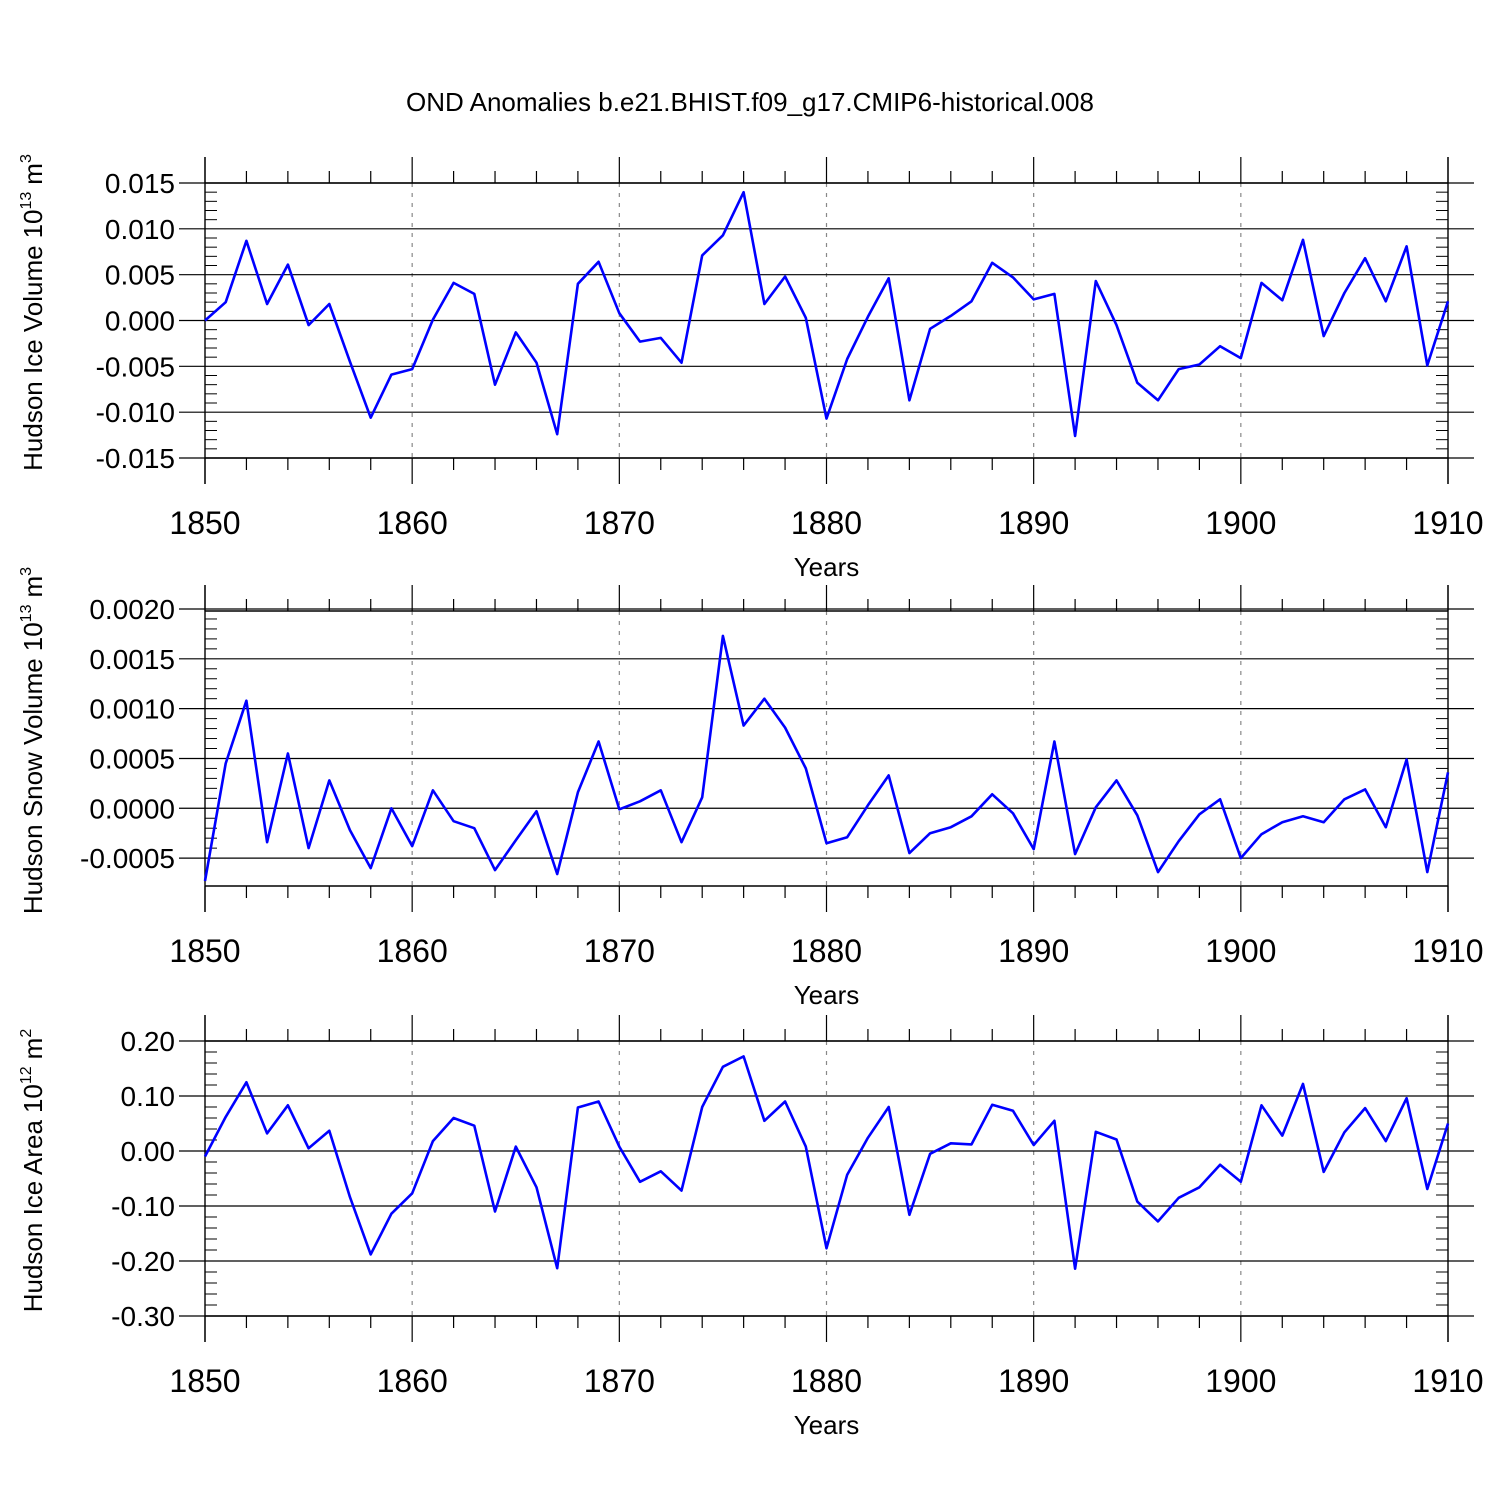  Describe the element at coordinates (140, 183) in the screenshot. I see `y-tick-label: 0.015` at that location.